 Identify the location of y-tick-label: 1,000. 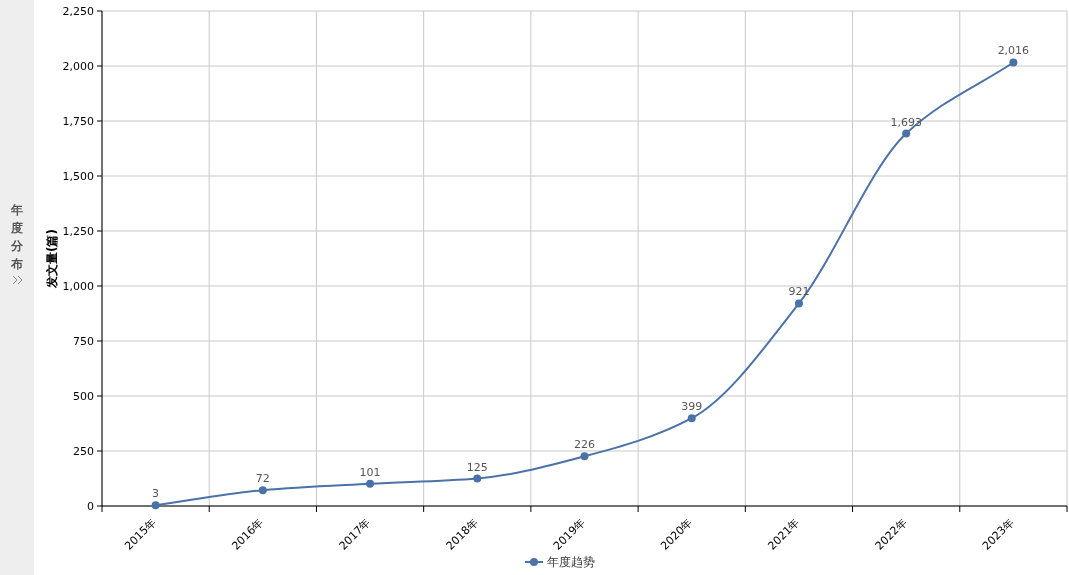
(78, 286).